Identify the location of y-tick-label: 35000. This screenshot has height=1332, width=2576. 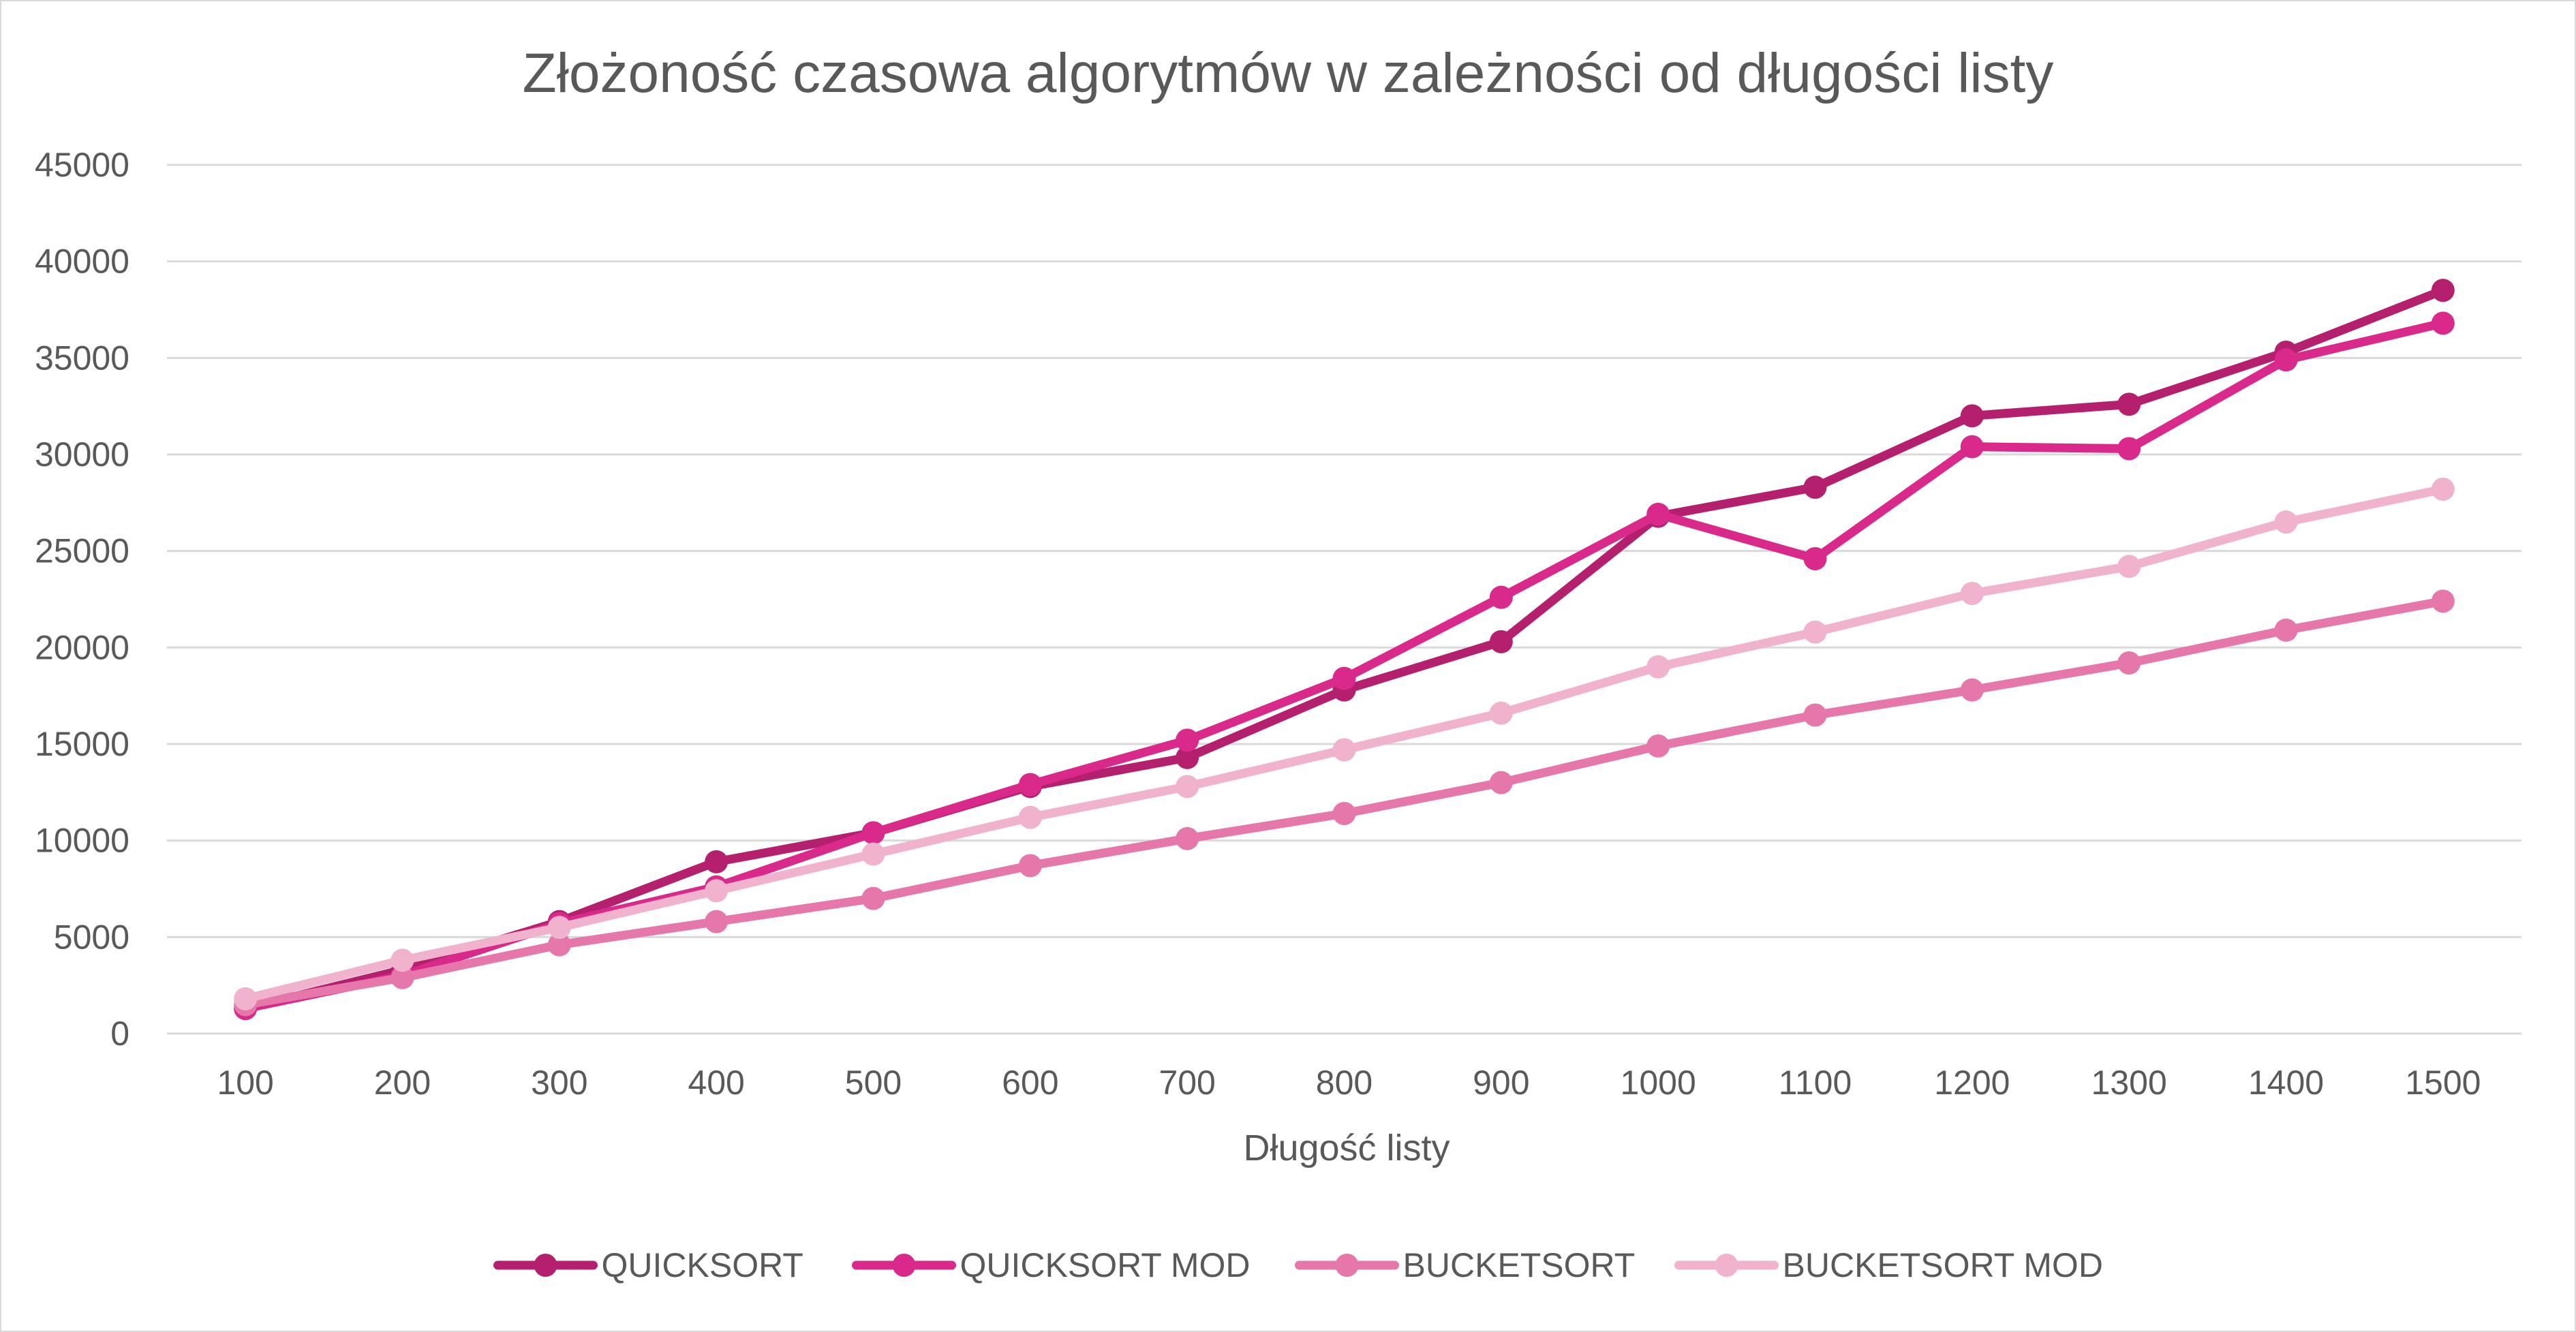
(82, 358).